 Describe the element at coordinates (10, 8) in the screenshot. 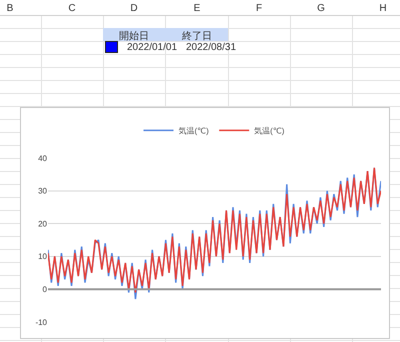

I see `text: B` at that location.